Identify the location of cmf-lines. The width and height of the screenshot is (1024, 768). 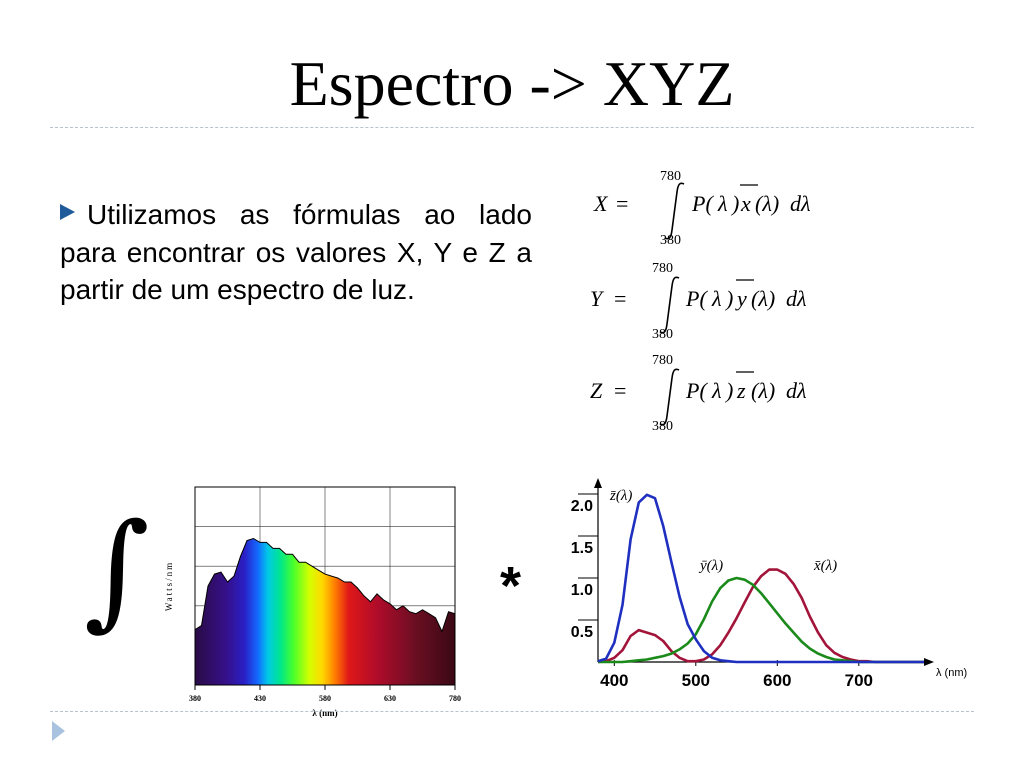
(760, 578).